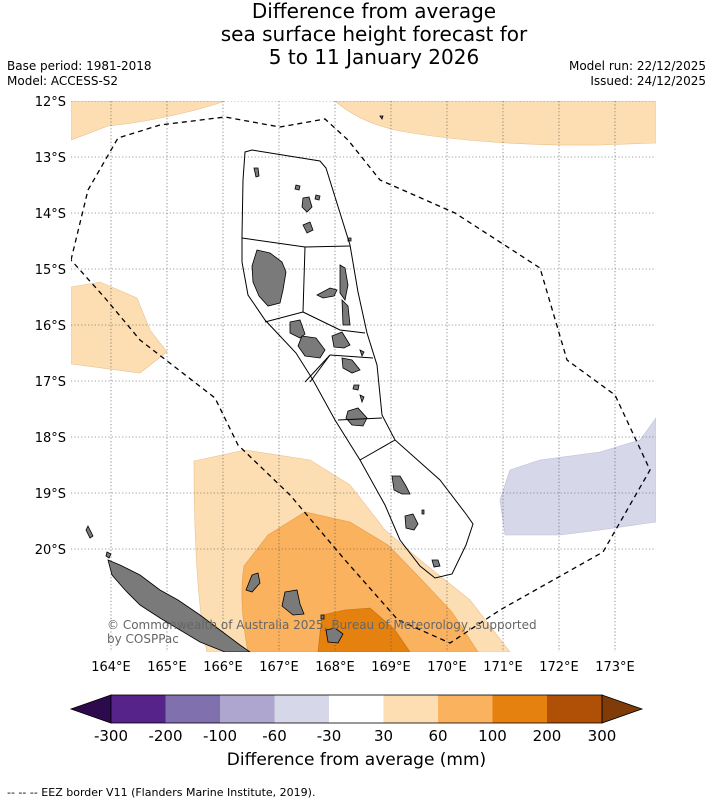  I want to click on lat-label: 16°S, so click(50, 326).